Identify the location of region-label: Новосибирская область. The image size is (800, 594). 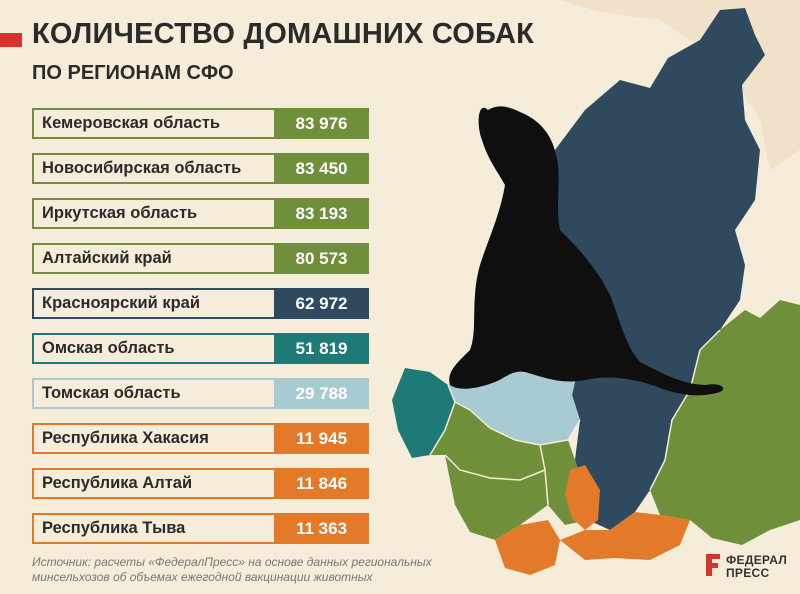
(155, 168).